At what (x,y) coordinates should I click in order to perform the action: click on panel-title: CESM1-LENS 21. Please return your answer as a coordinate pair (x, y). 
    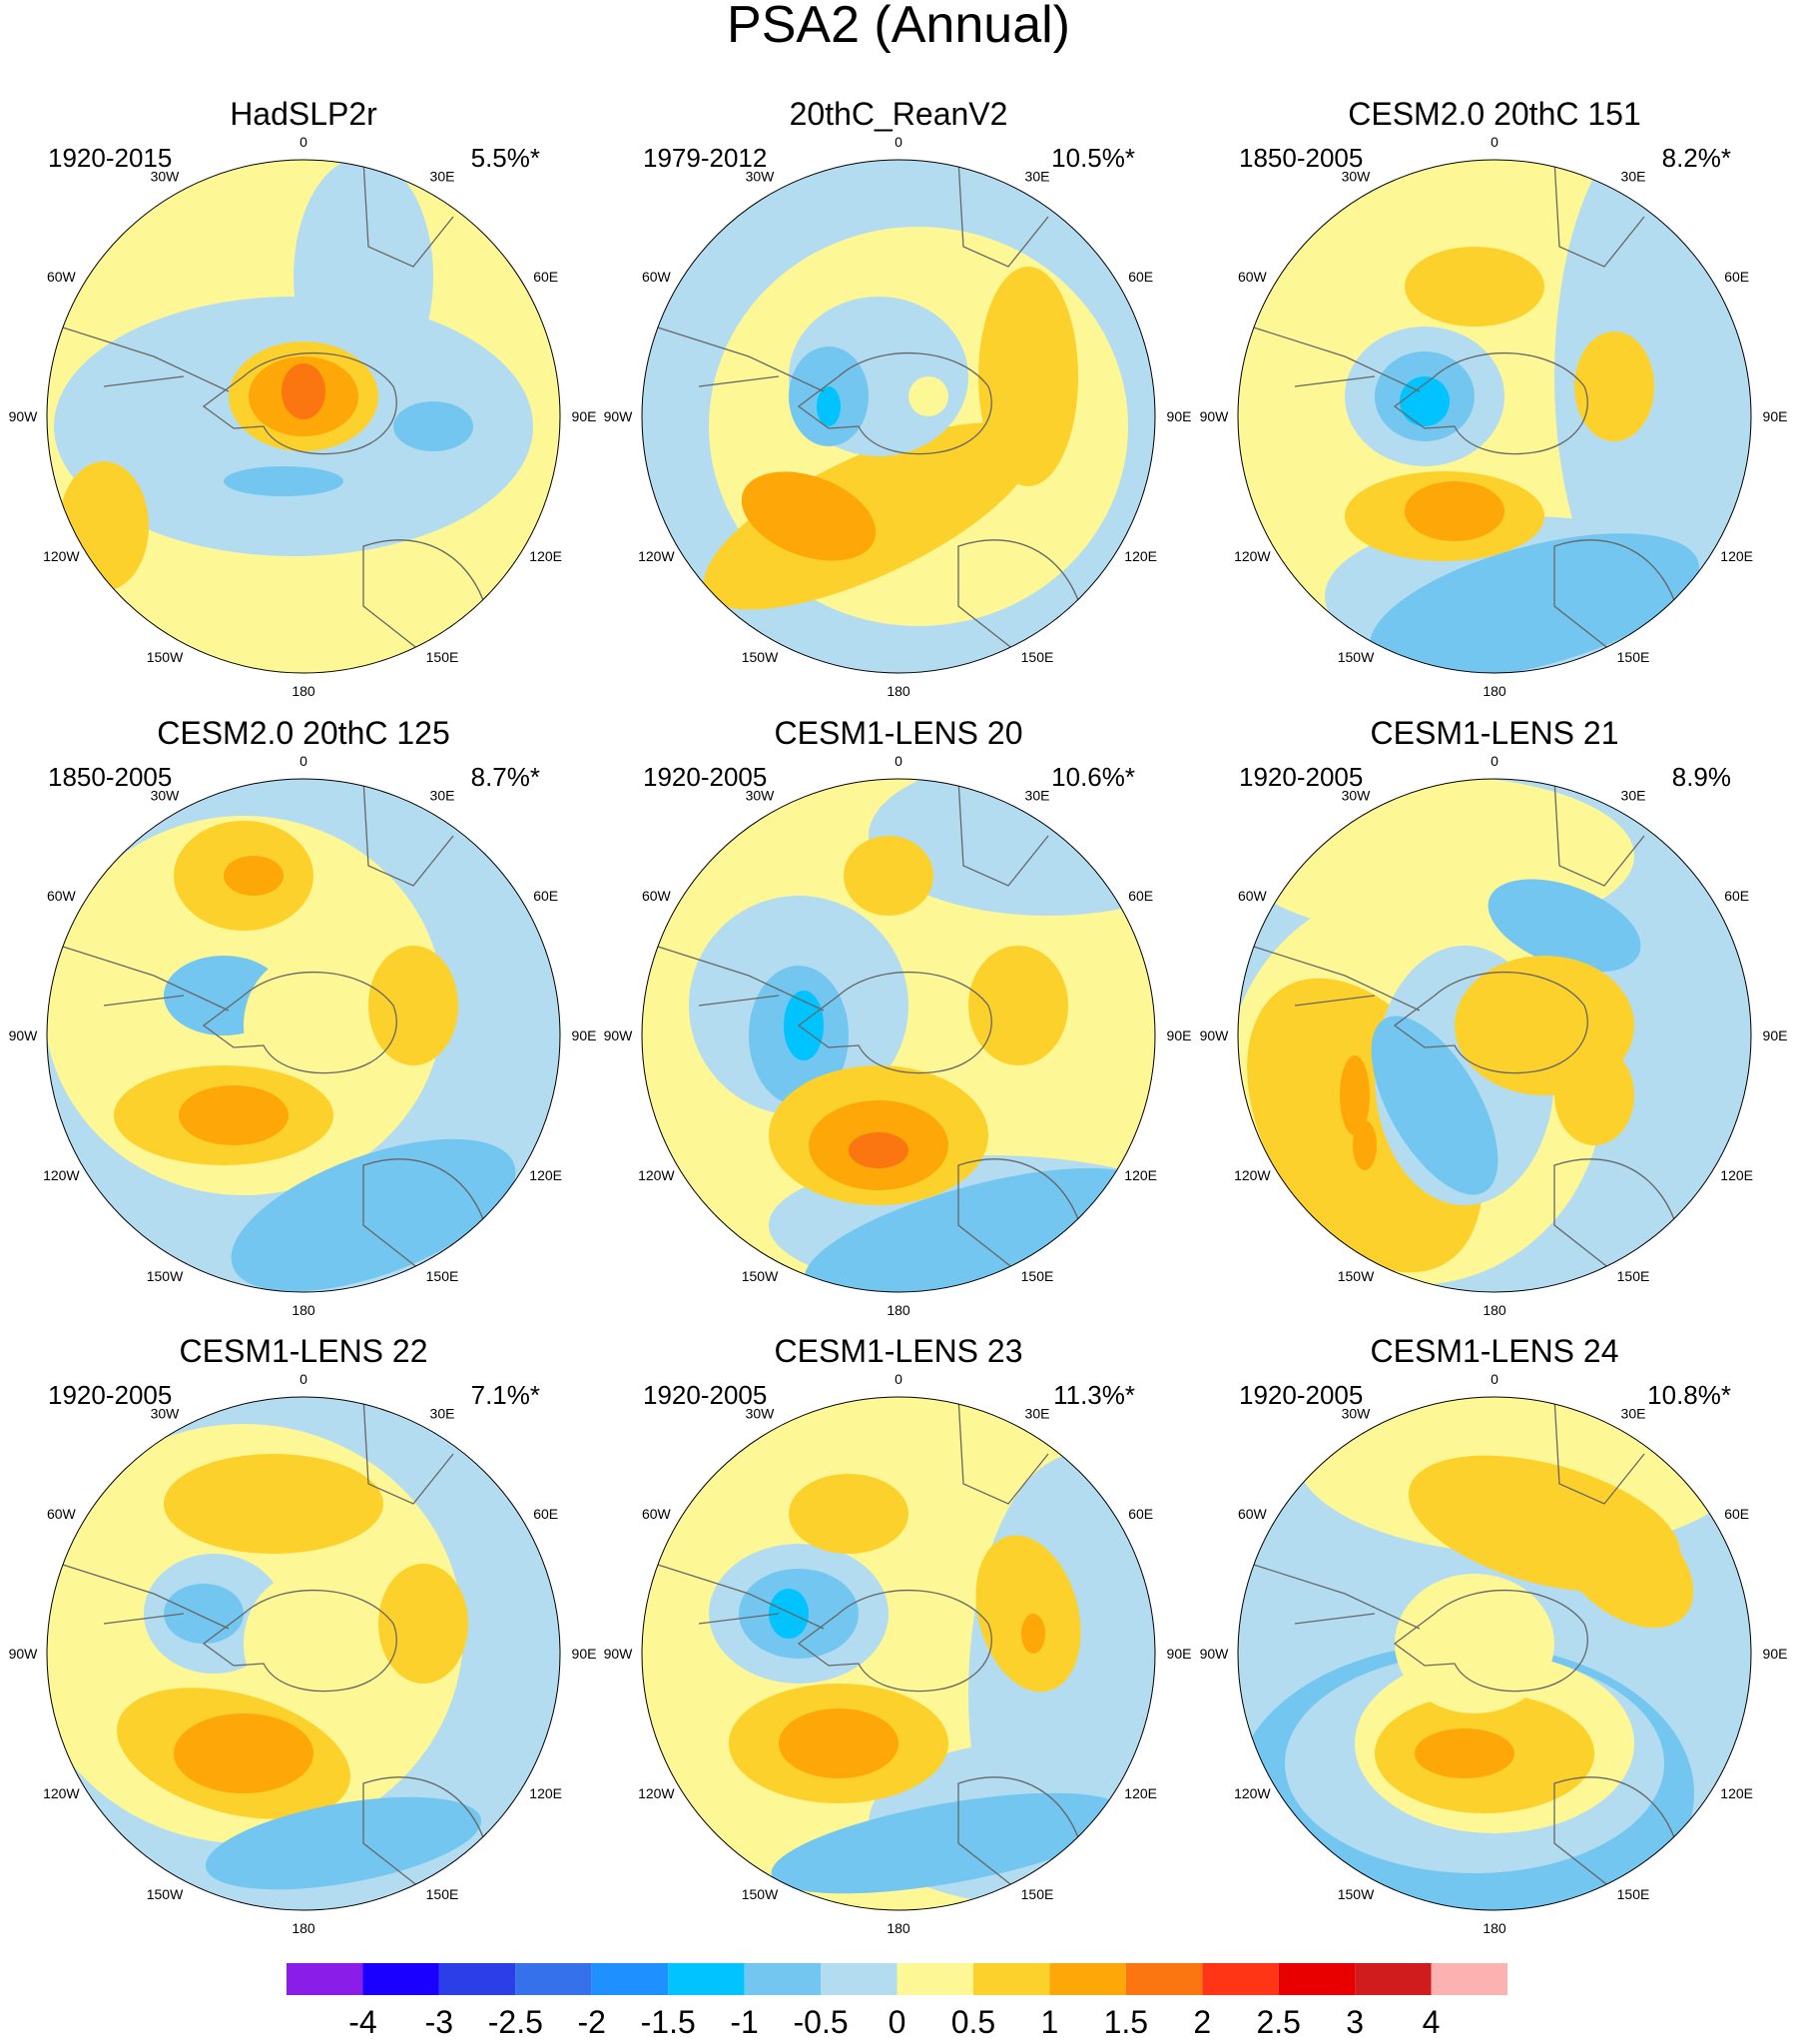
    Looking at the image, I should click on (1495, 733).